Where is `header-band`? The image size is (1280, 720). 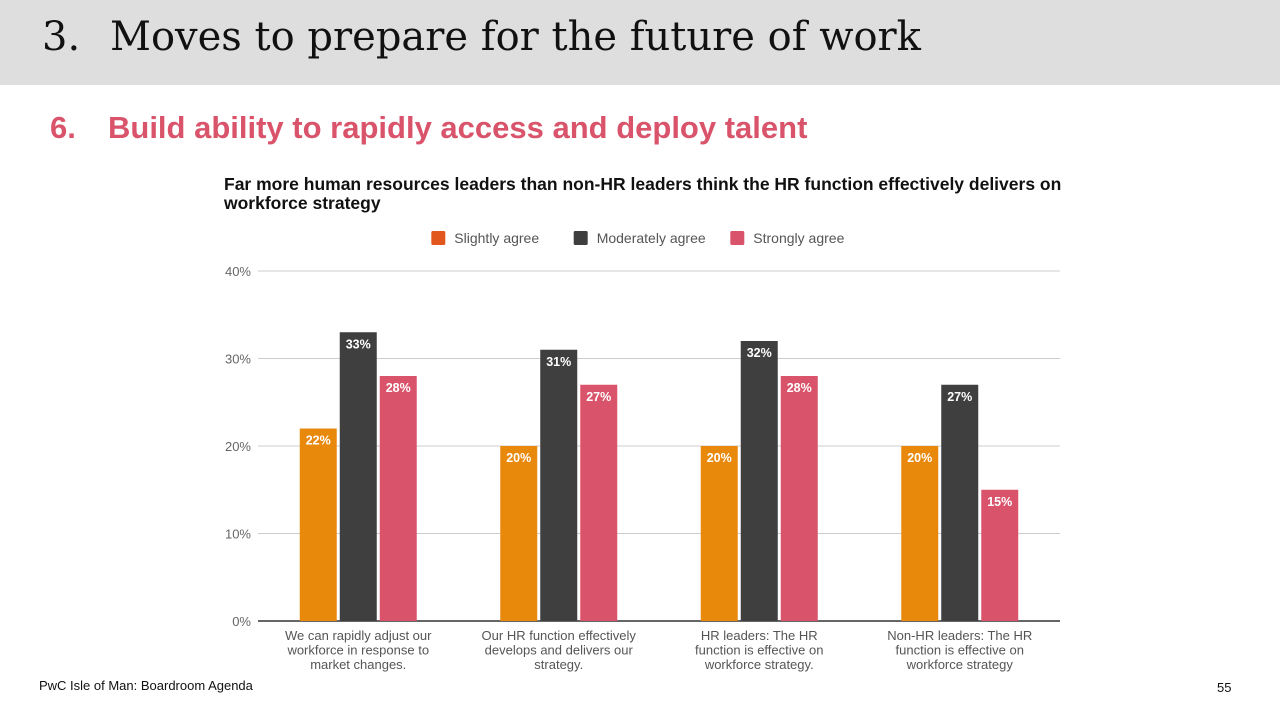 header-band is located at coordinates (640, 42).